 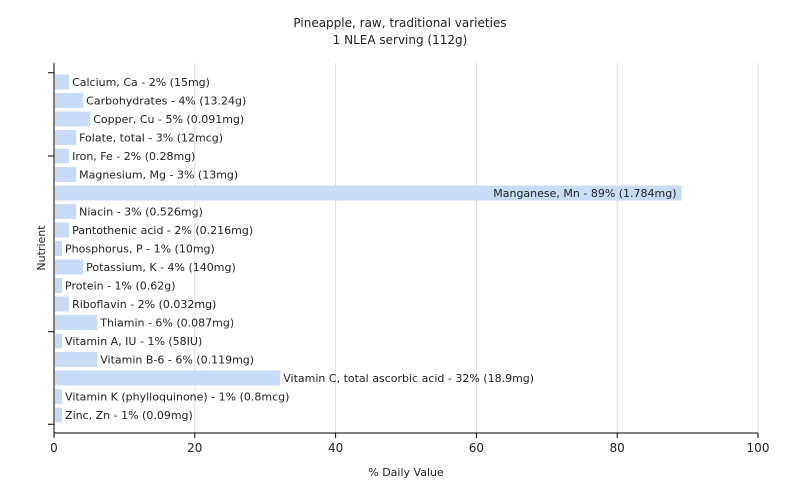 What do you see at coordinates (129, 415) in the screenshot?
I see `bar-label: Zinc, Zn - 1% (0.09mg)` at bounding box center [129, 415].